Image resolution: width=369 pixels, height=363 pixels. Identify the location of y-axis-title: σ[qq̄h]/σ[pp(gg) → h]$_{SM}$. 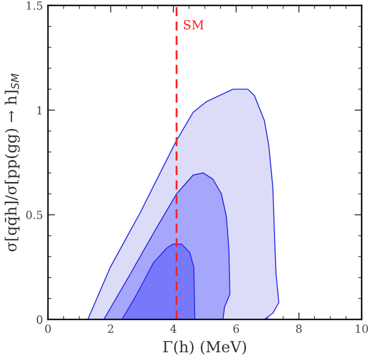
(12, 163).